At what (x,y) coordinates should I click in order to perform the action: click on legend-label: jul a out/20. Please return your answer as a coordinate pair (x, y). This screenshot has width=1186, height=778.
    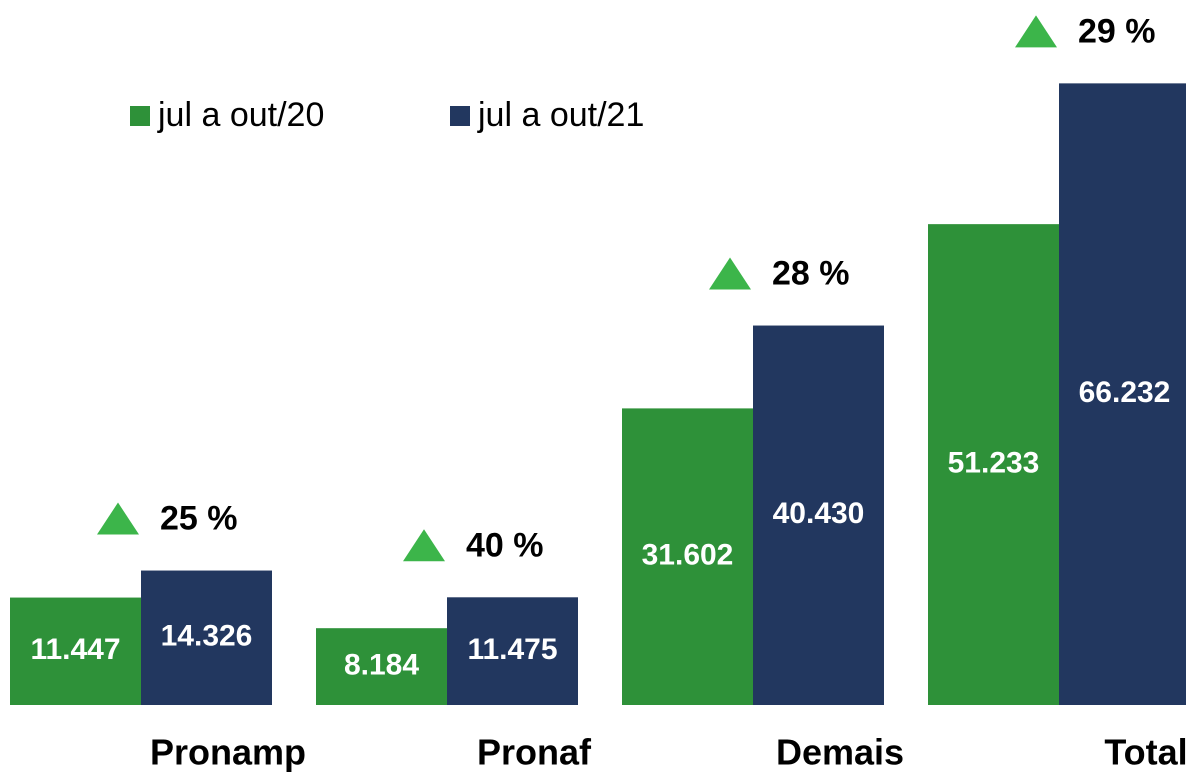
    Looking at the image, I should click on (240, 115).